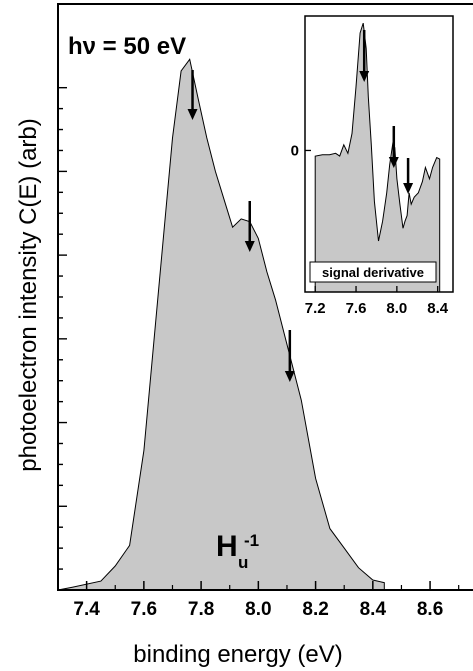  Describe the element at coordinates (377, 157) in the screenshot. I see `inset-derivative-area` at that location.